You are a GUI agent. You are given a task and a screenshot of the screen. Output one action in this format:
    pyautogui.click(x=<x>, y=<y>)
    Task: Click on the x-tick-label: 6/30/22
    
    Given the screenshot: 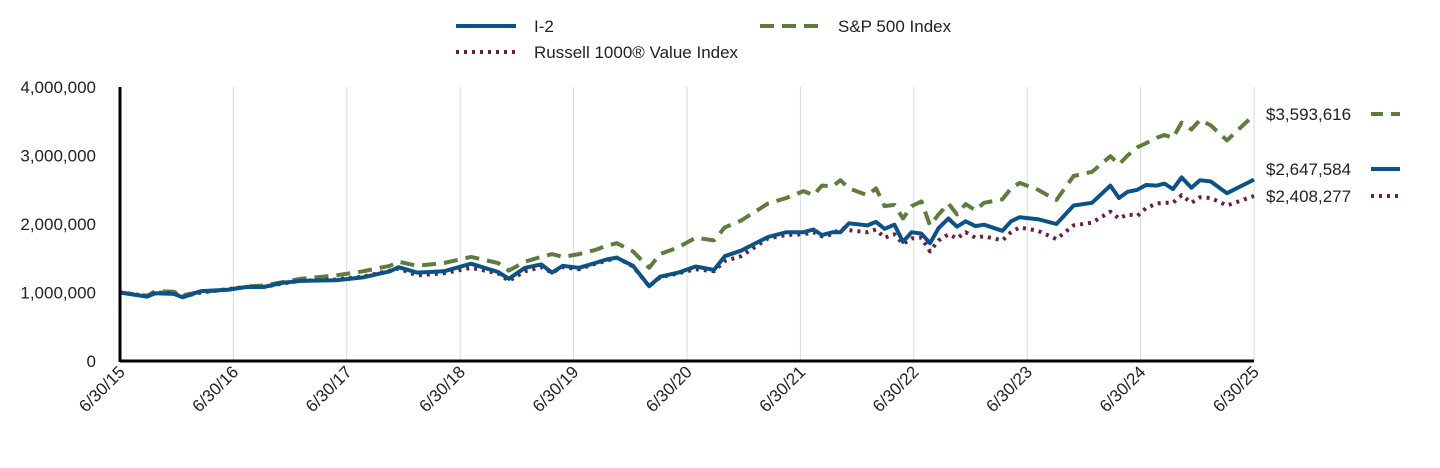 What is the action you would take?
    pyautogui.click(x=896, y=389)
    